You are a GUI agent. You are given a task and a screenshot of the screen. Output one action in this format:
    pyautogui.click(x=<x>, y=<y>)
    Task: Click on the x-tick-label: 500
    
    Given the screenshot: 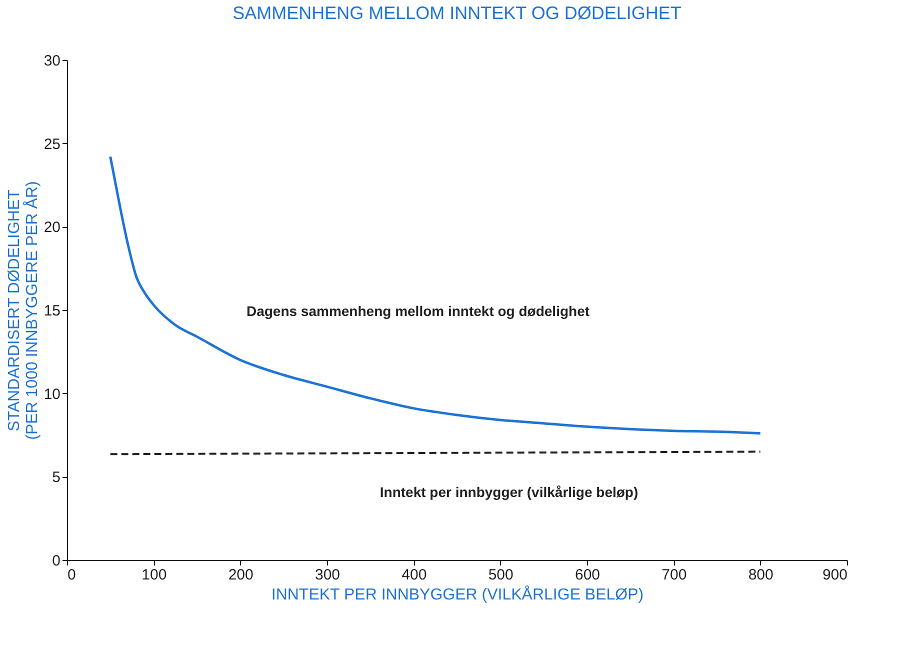 What is the action you would take?
    pyautogui.click(x=501, y=575)
    